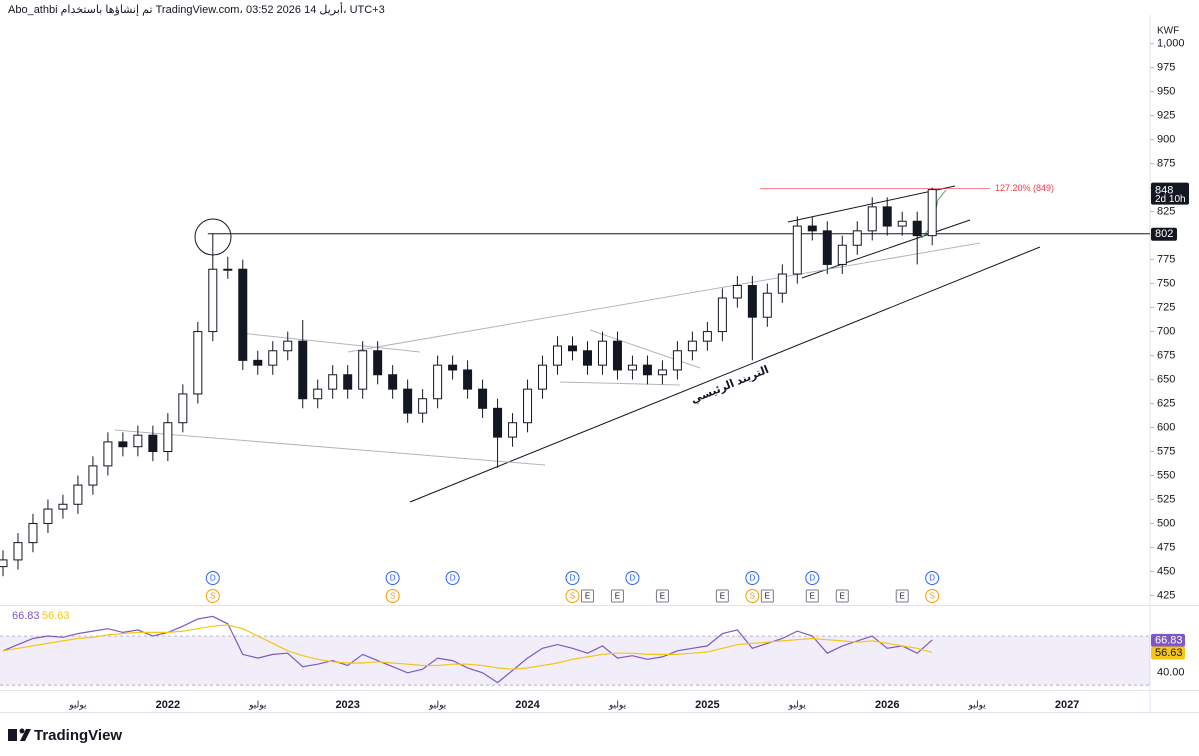  What do you see at coordinates (871, 204) in the screenshot?
I see `channel-line` at bounding box center [871, 204].